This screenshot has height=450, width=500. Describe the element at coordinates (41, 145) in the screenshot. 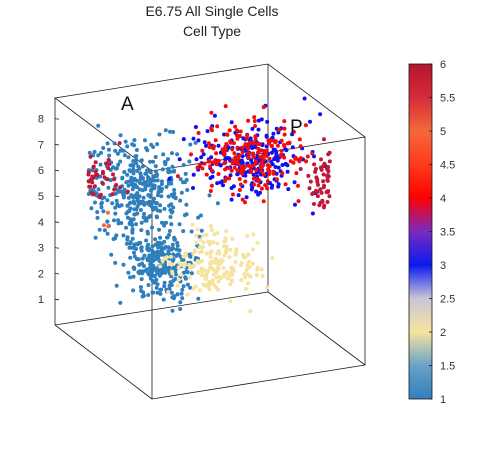

I see `z-tick-label: 7` at that location.